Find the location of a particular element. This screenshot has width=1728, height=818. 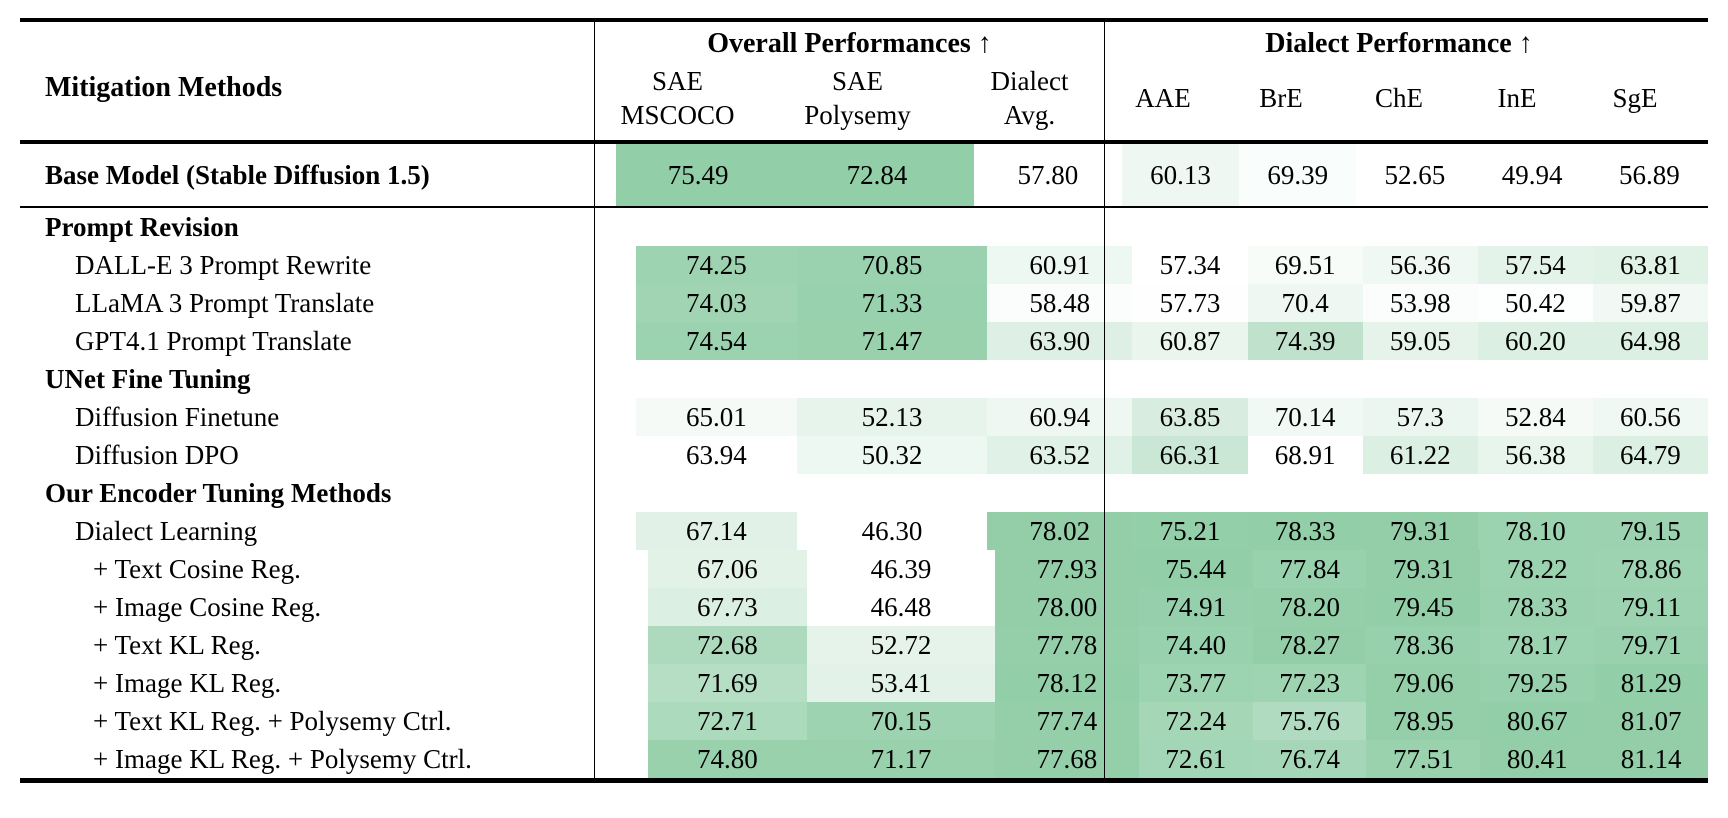

value-cell-sge: 79.15 is located at coordinates (1650, 531).